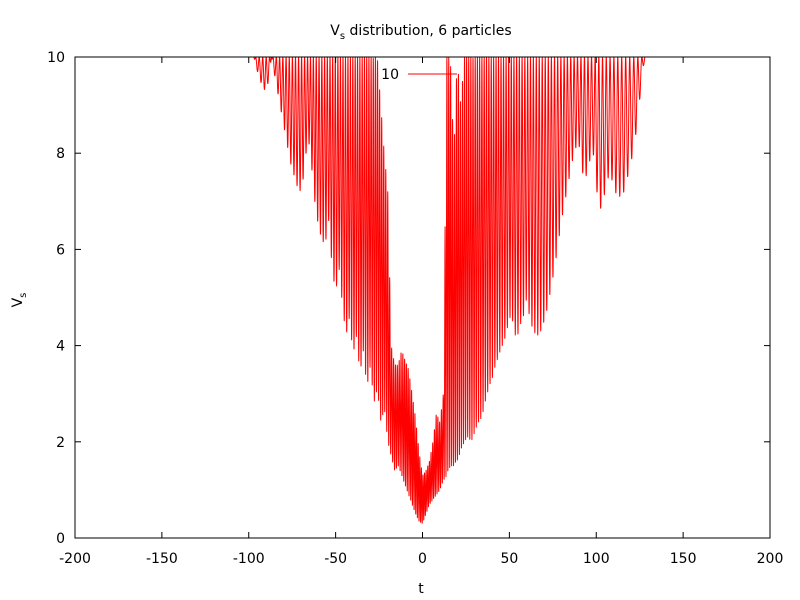 This screenshot has height=600, width=800. Describe the element at coordinates (60, 443) in the screenshot. I see `y-tick-label: 2` at that location.